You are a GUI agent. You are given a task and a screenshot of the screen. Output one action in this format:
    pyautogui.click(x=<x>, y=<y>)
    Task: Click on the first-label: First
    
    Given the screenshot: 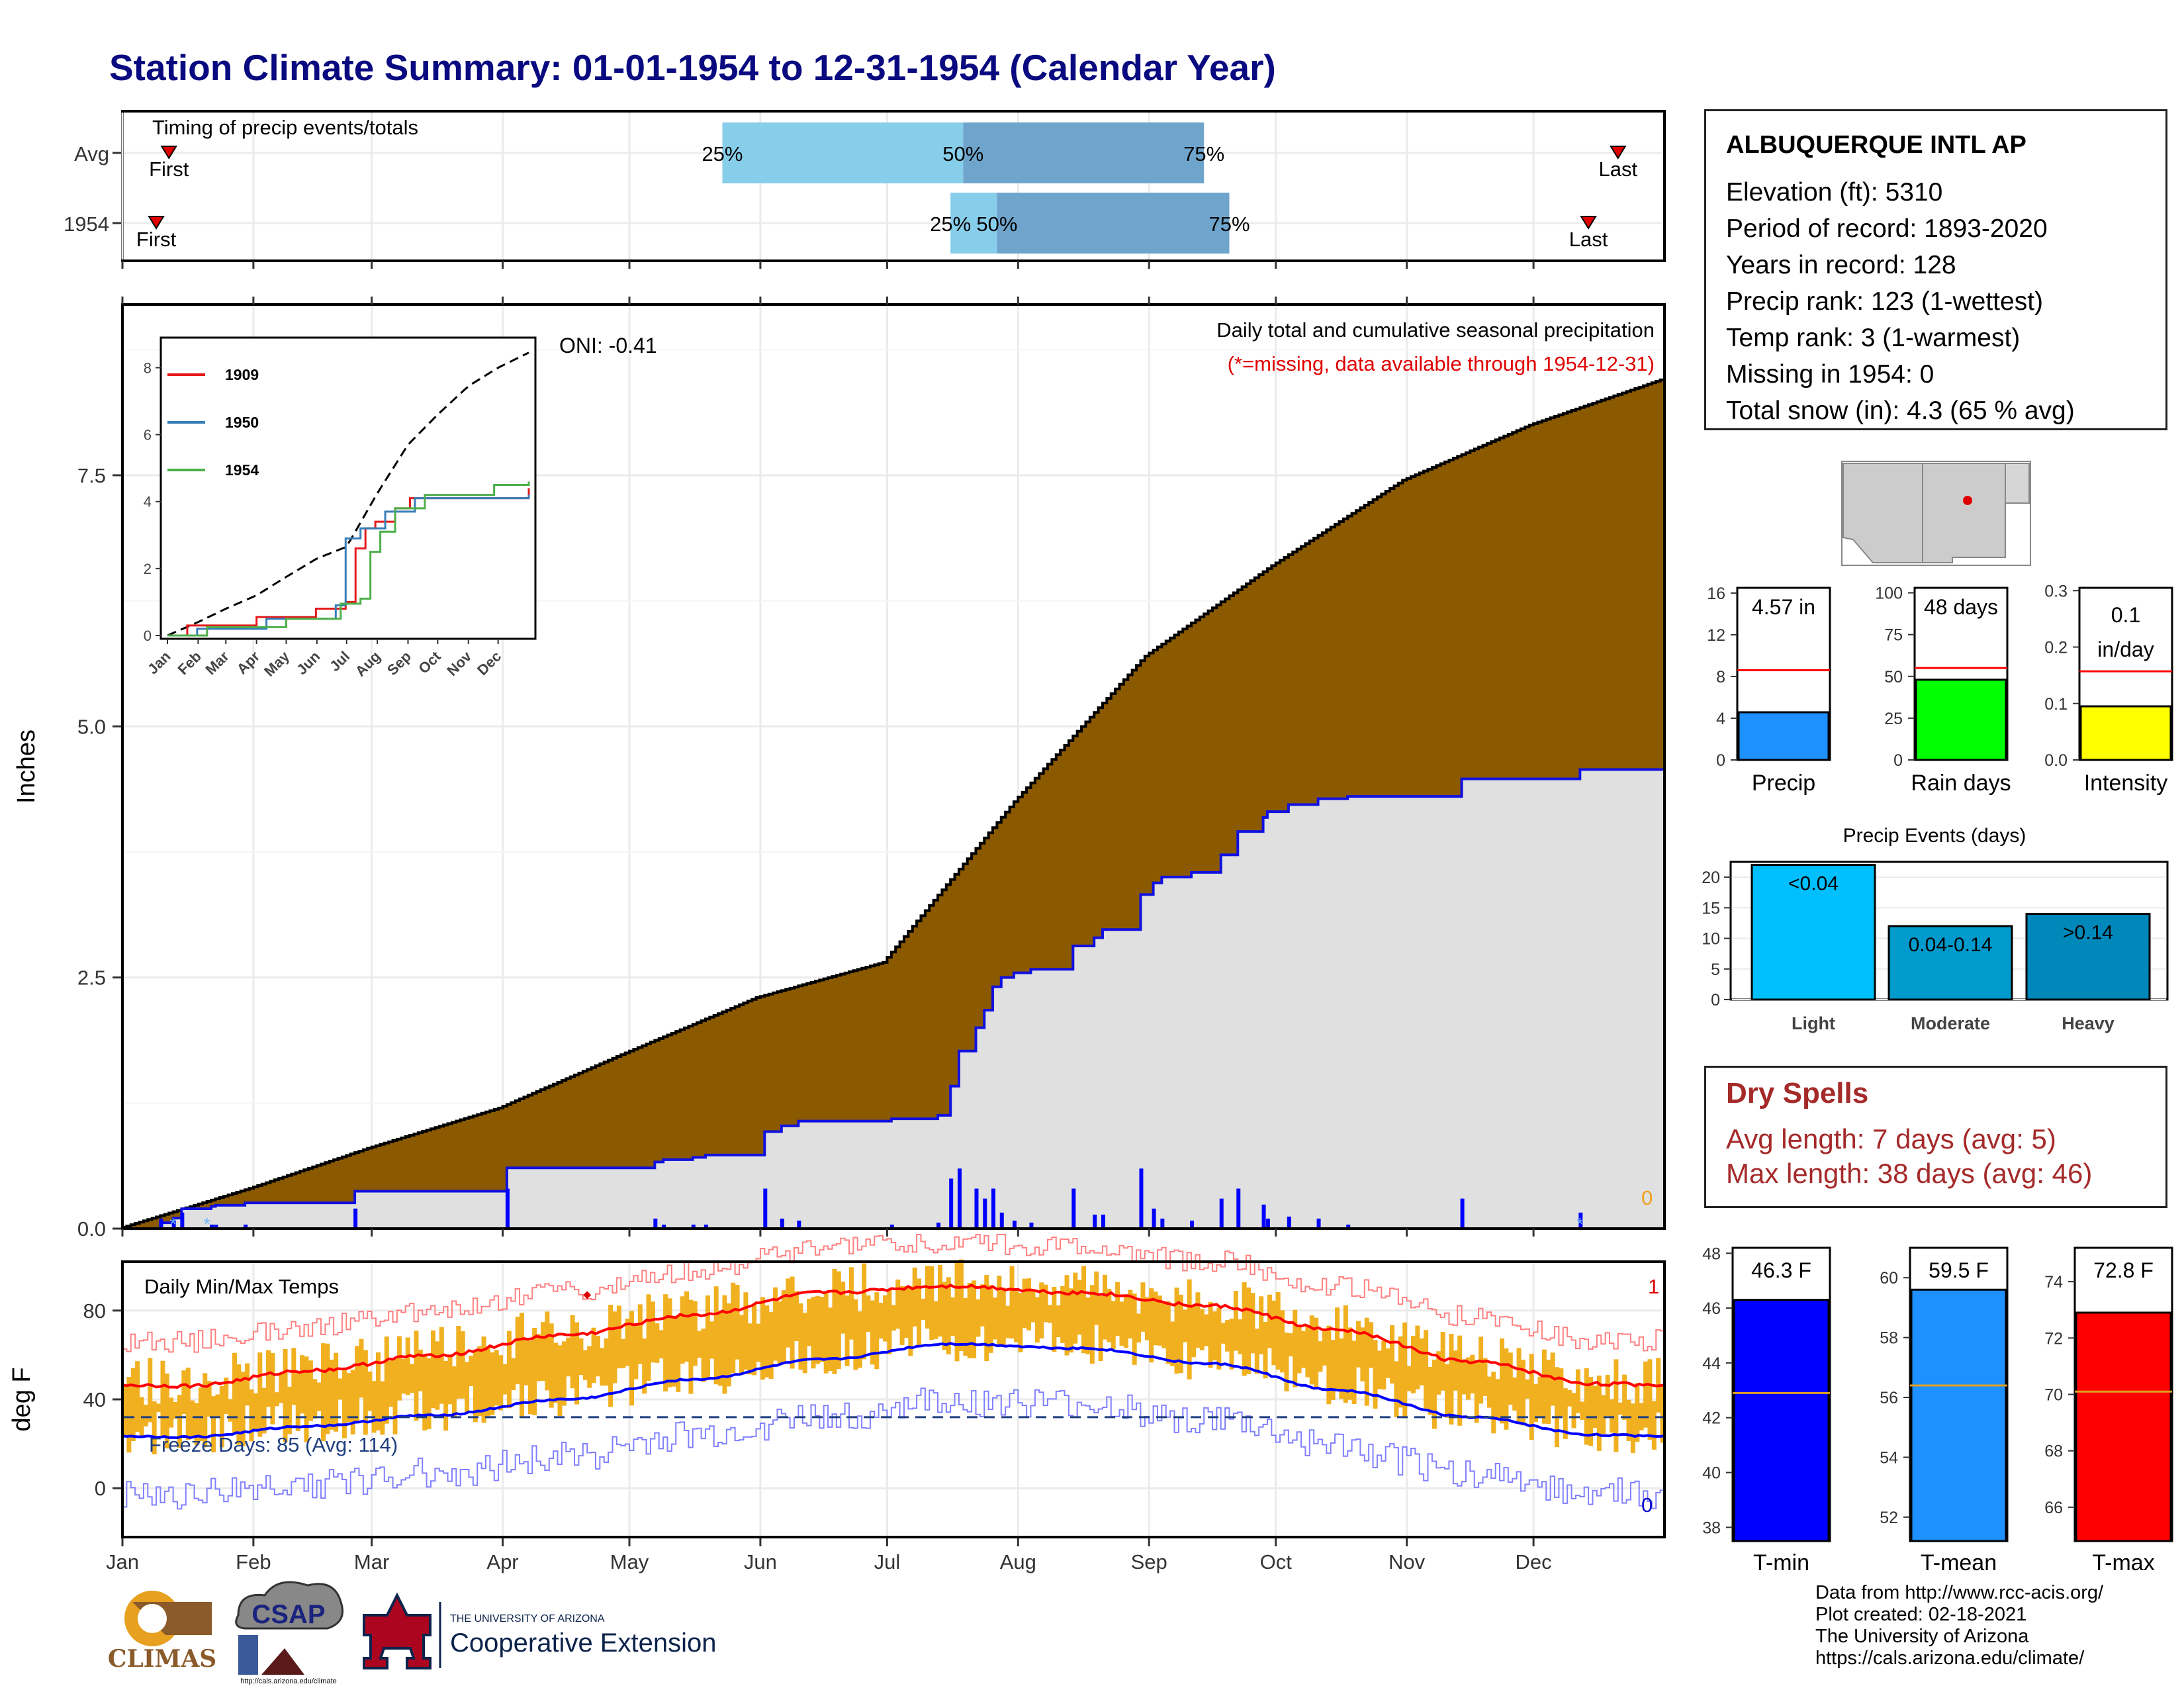 What is the action you would take?
    pyautogui.click(x=169, y=169)
    